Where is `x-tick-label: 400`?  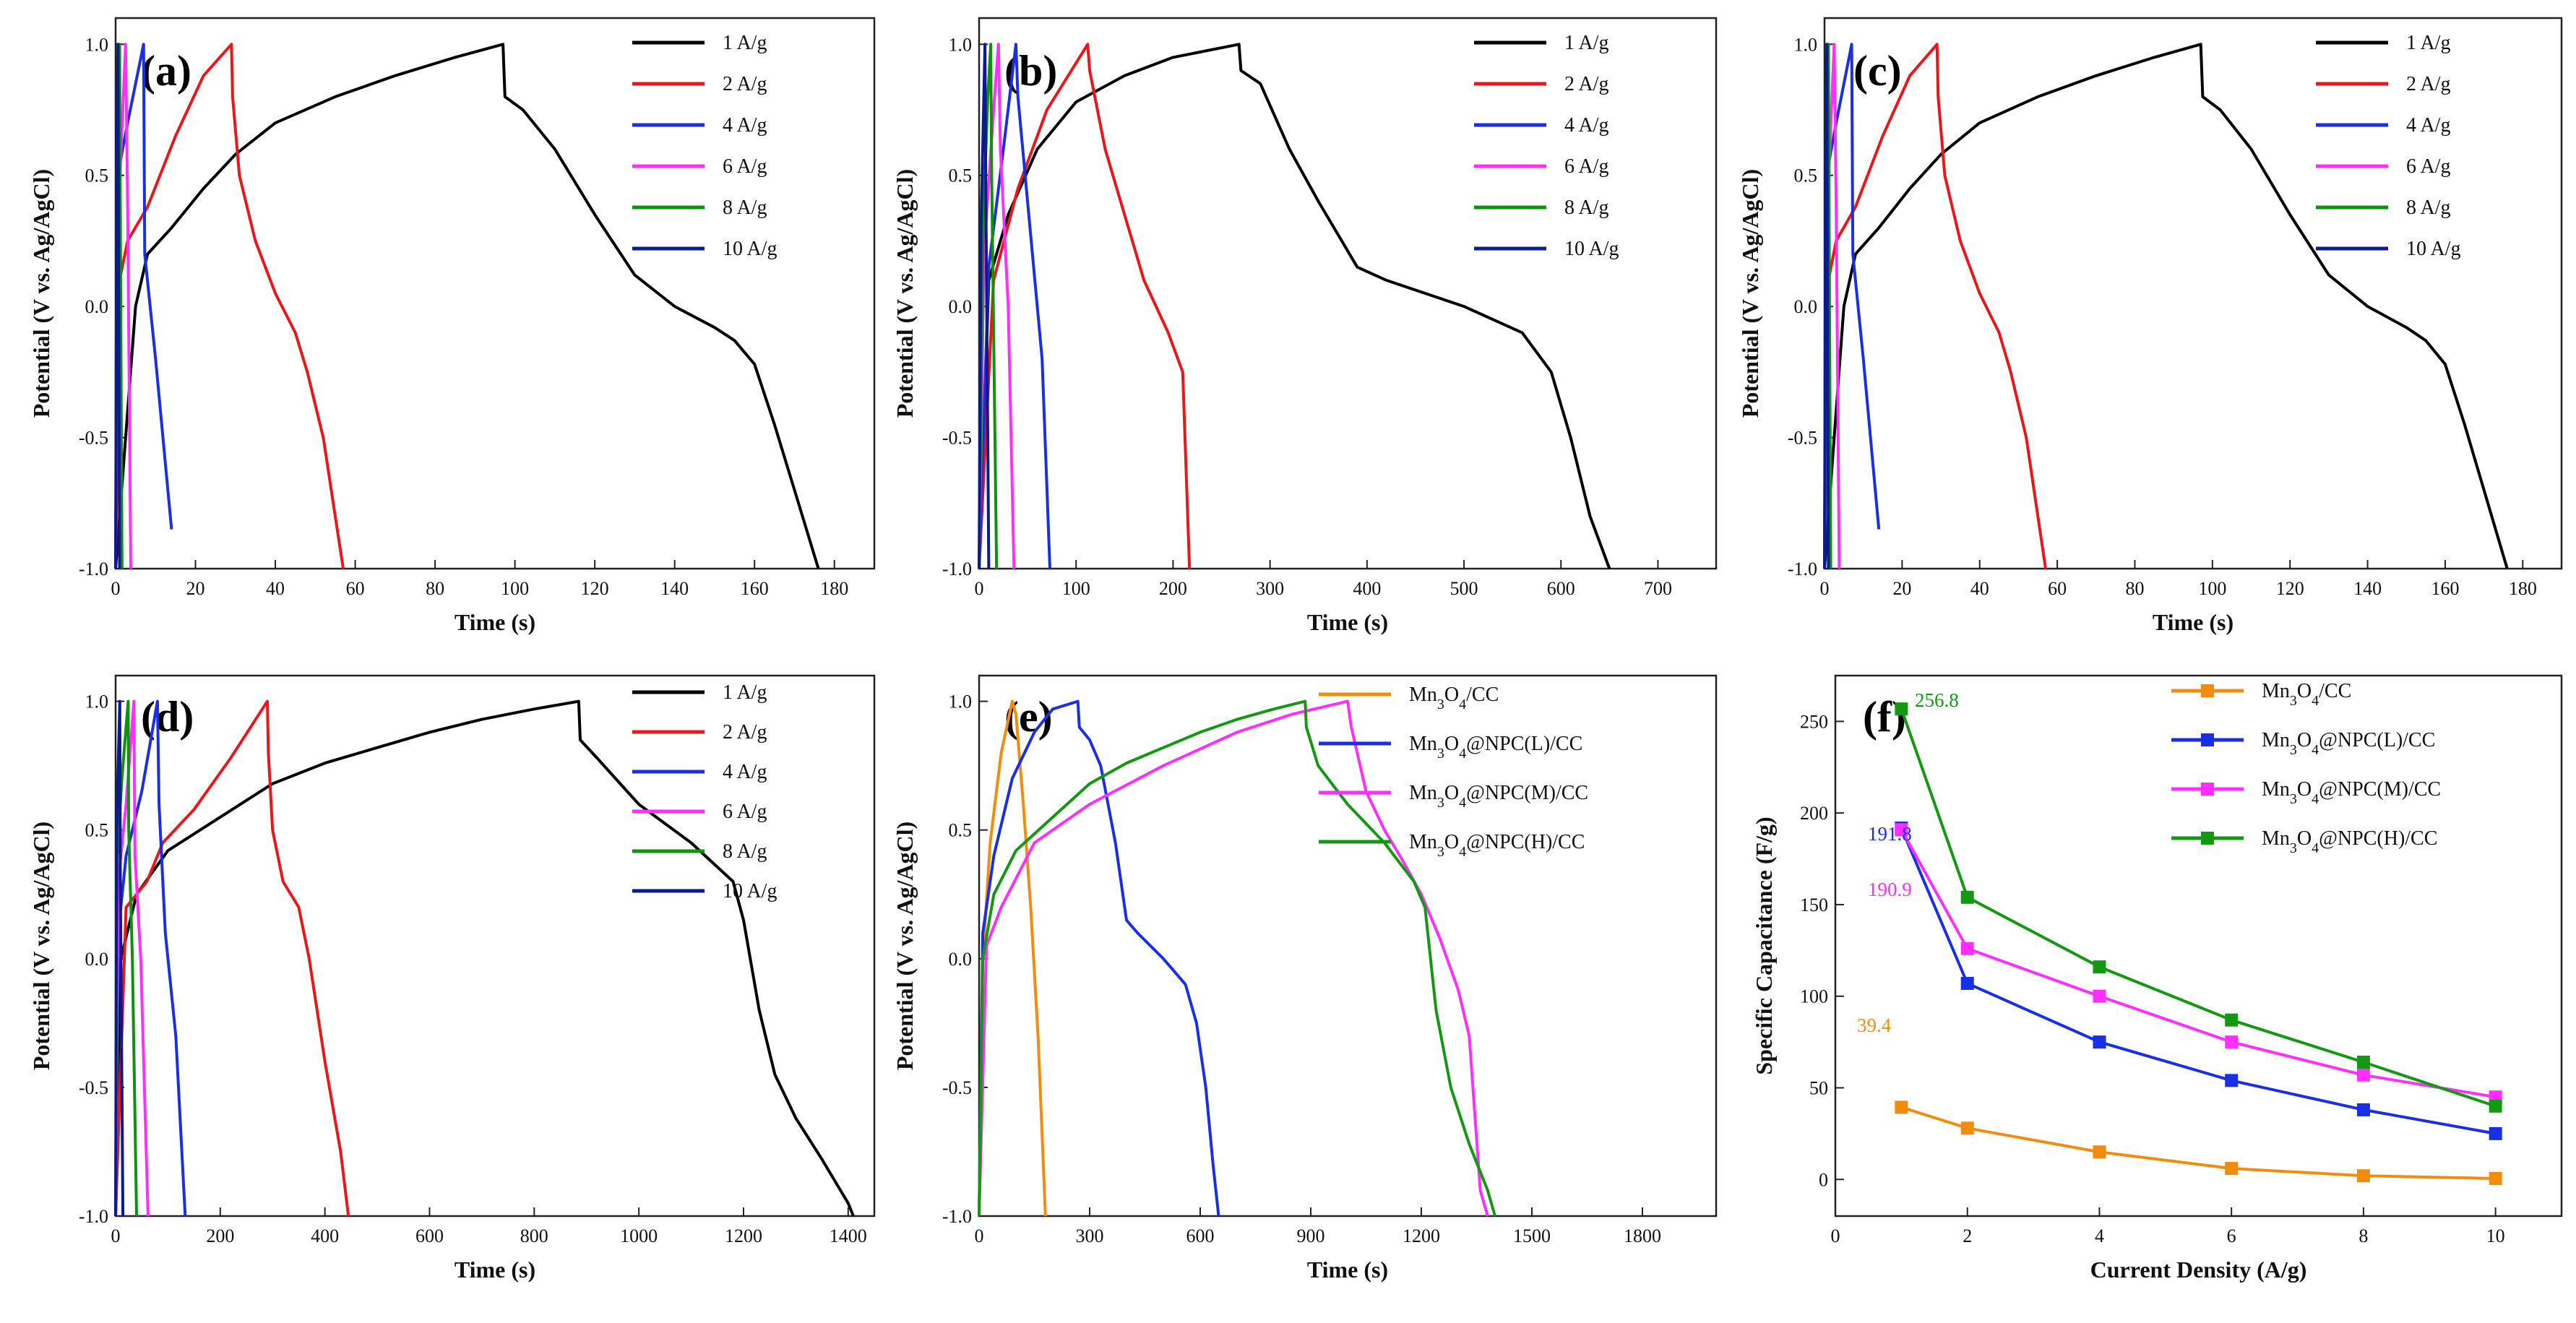
x-tick-label: 400 is located at coordinates (325, 1235).